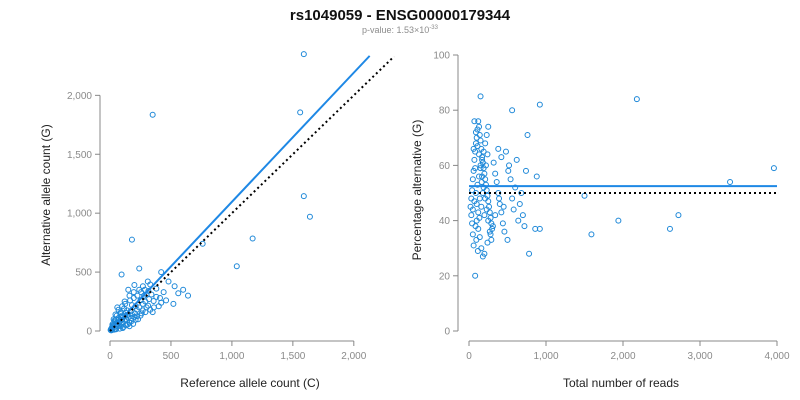 The image size is (800, 400). What do you see at coordinates (353, 356) in the screenshot?
I see `left-x-tick-label: 2,000` at bounding box center [353, 356].